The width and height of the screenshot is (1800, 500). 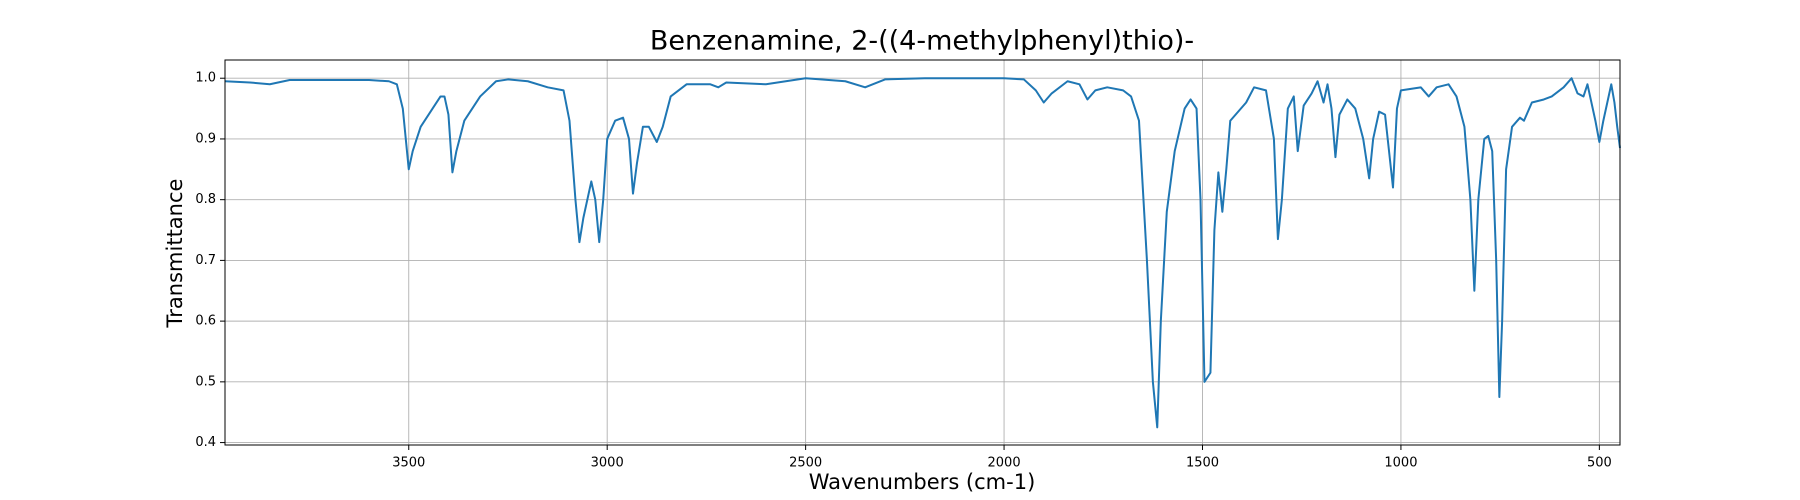 I want to click on y-tick-label: 0.7, so click(x=205, y=260).